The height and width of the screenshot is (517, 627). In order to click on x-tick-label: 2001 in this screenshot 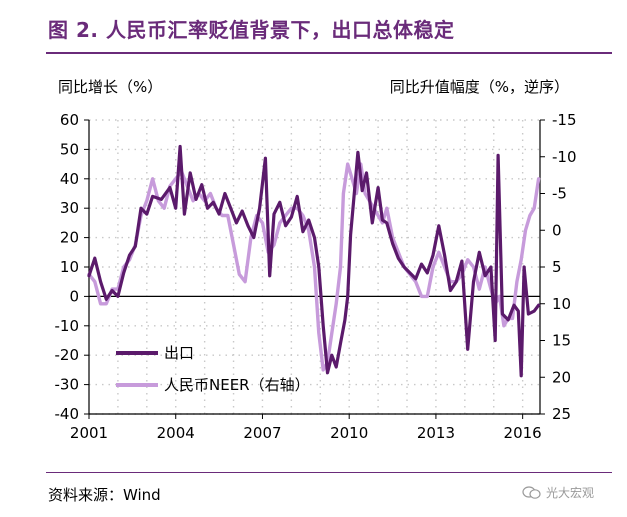, I will do `click(89, 433)`.